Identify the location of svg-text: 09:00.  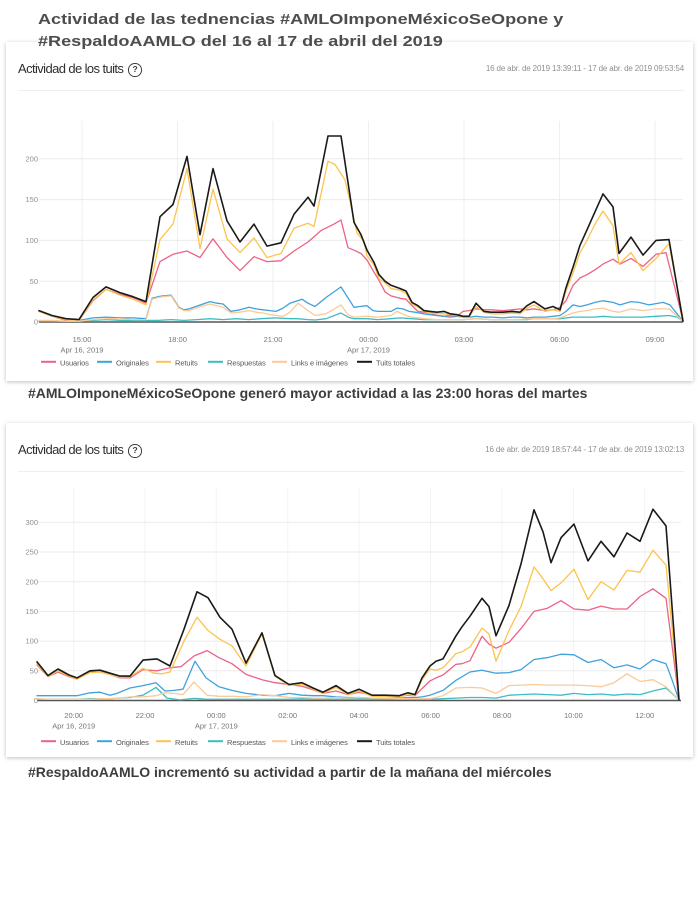
(655, 339).